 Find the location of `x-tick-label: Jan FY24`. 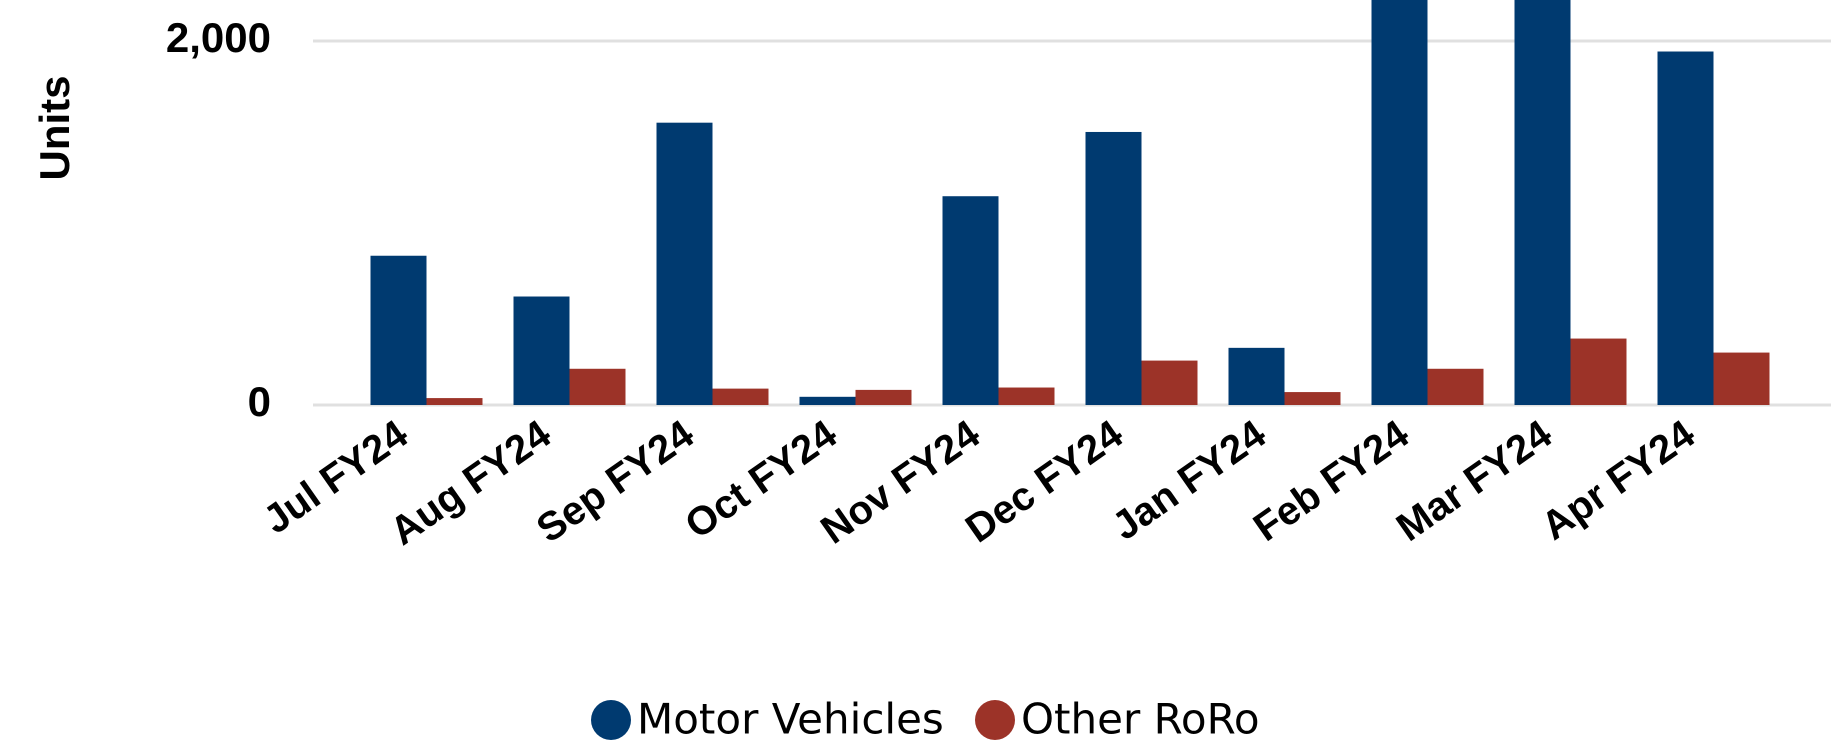

x-tick-label: Jan FY24 is located at coordinates (1190, 480).